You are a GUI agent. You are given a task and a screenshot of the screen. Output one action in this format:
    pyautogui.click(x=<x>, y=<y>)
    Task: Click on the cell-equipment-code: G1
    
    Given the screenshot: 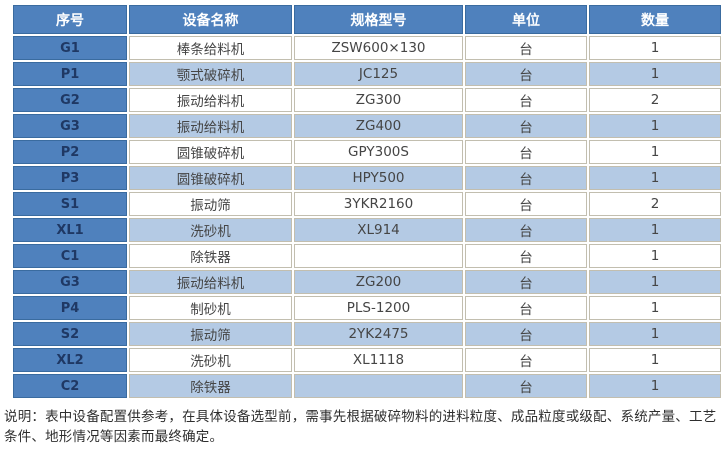 What is the action you would take?
    pyautogui.click(x=70, y=48)
    